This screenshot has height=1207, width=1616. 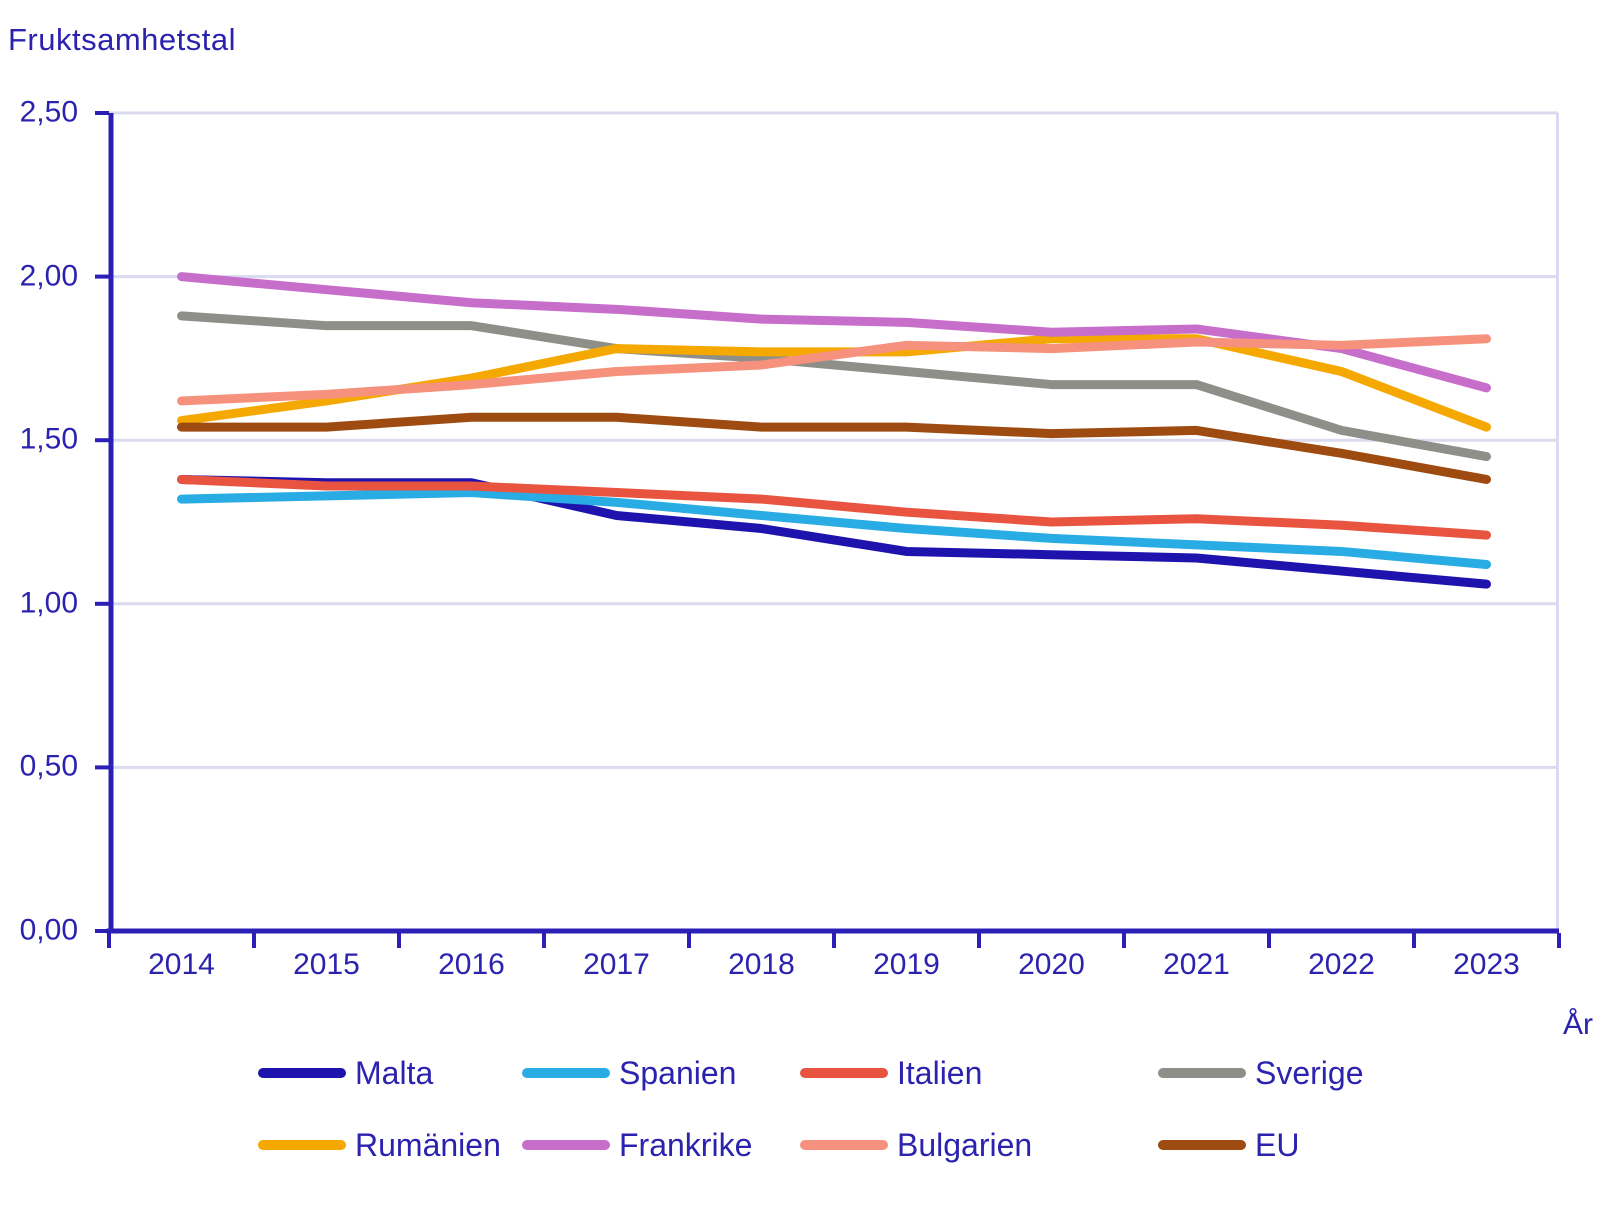 What do you see at coordinates (1051, 964) in the screenshot?
I see `x-tick-label: 2020` at bounding box center [1051, 964].